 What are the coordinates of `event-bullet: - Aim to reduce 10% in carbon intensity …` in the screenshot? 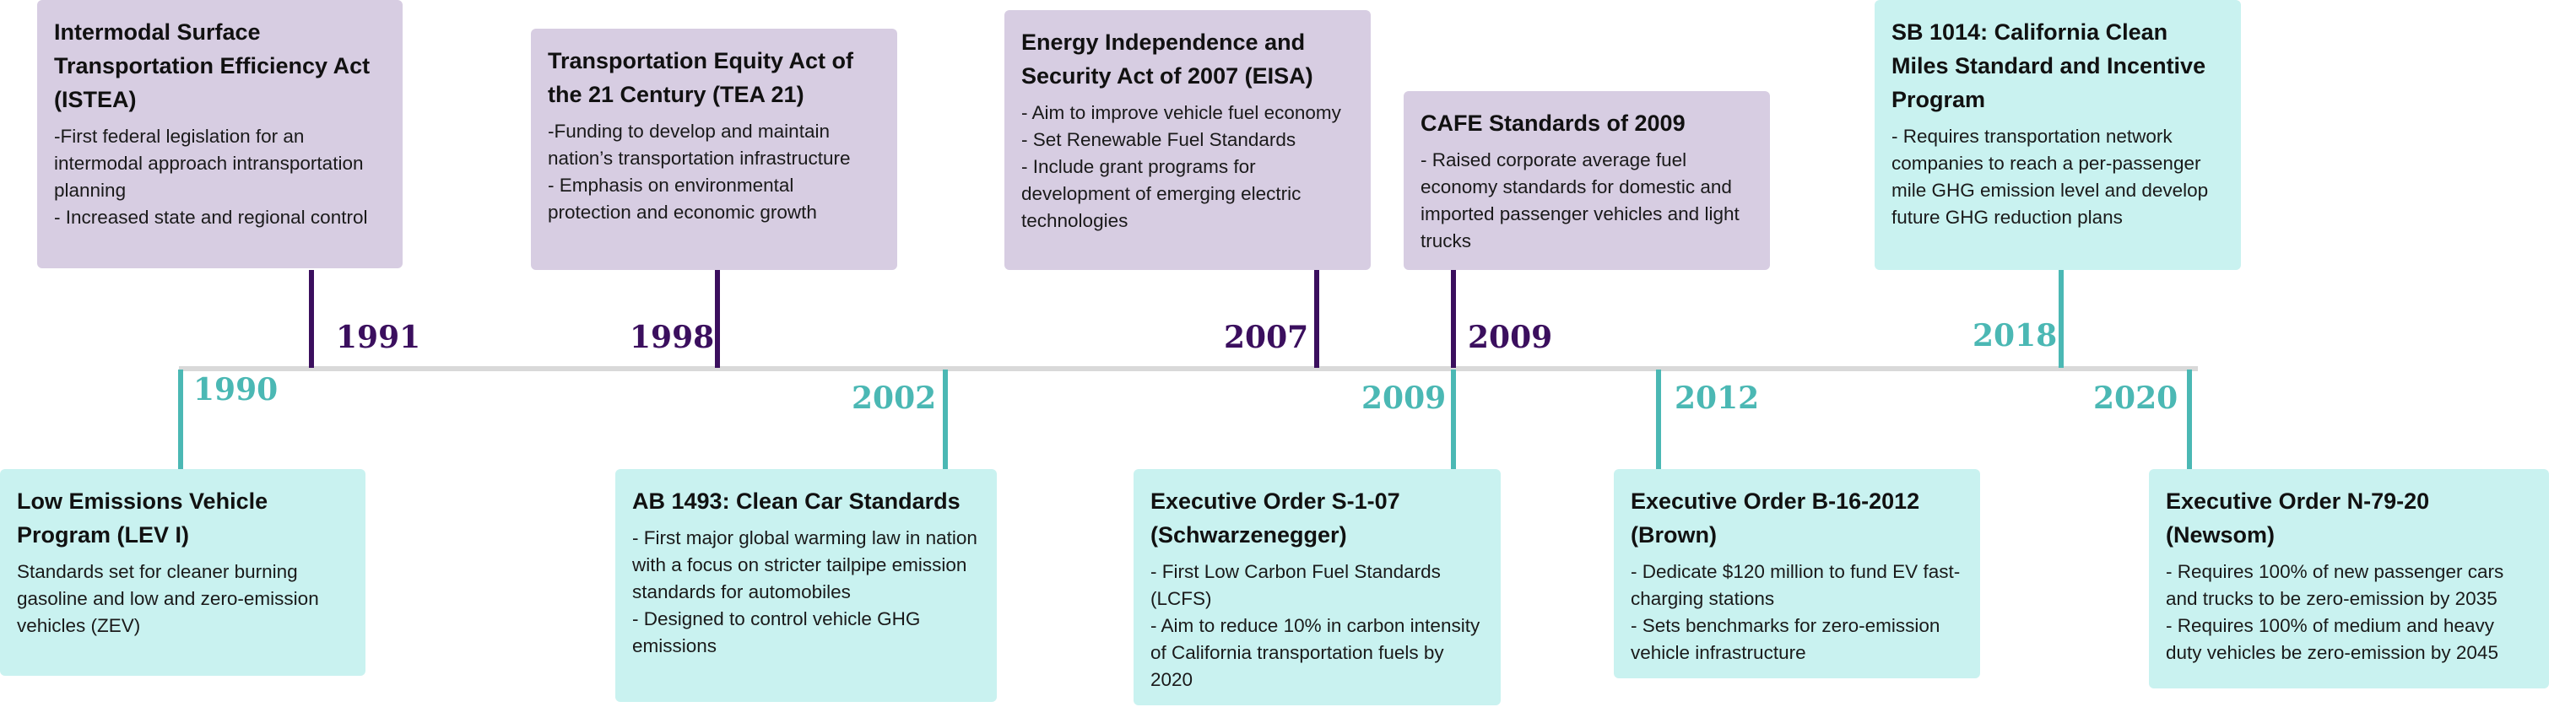 It's located at (1315, 653).